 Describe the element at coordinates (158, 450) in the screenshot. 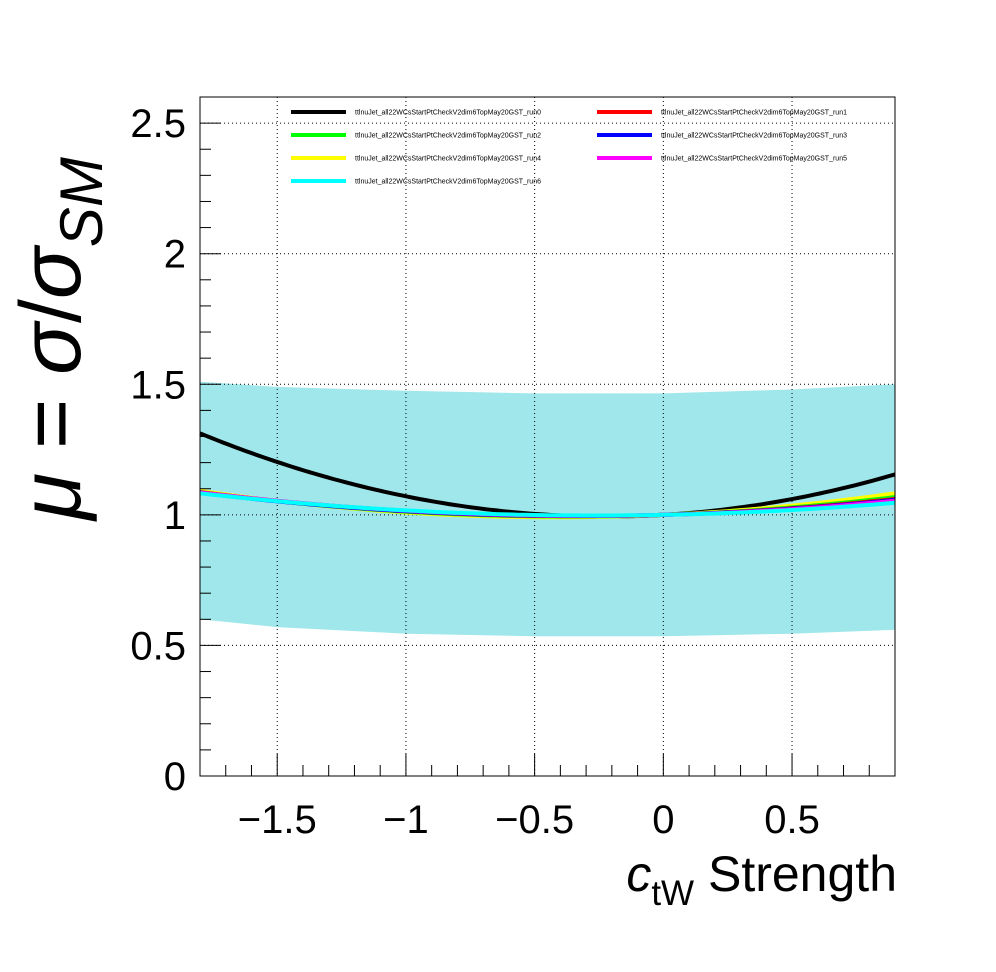

I see `y-tick-labels: 0 0.5 1 1.5 2 2.5` at that location.